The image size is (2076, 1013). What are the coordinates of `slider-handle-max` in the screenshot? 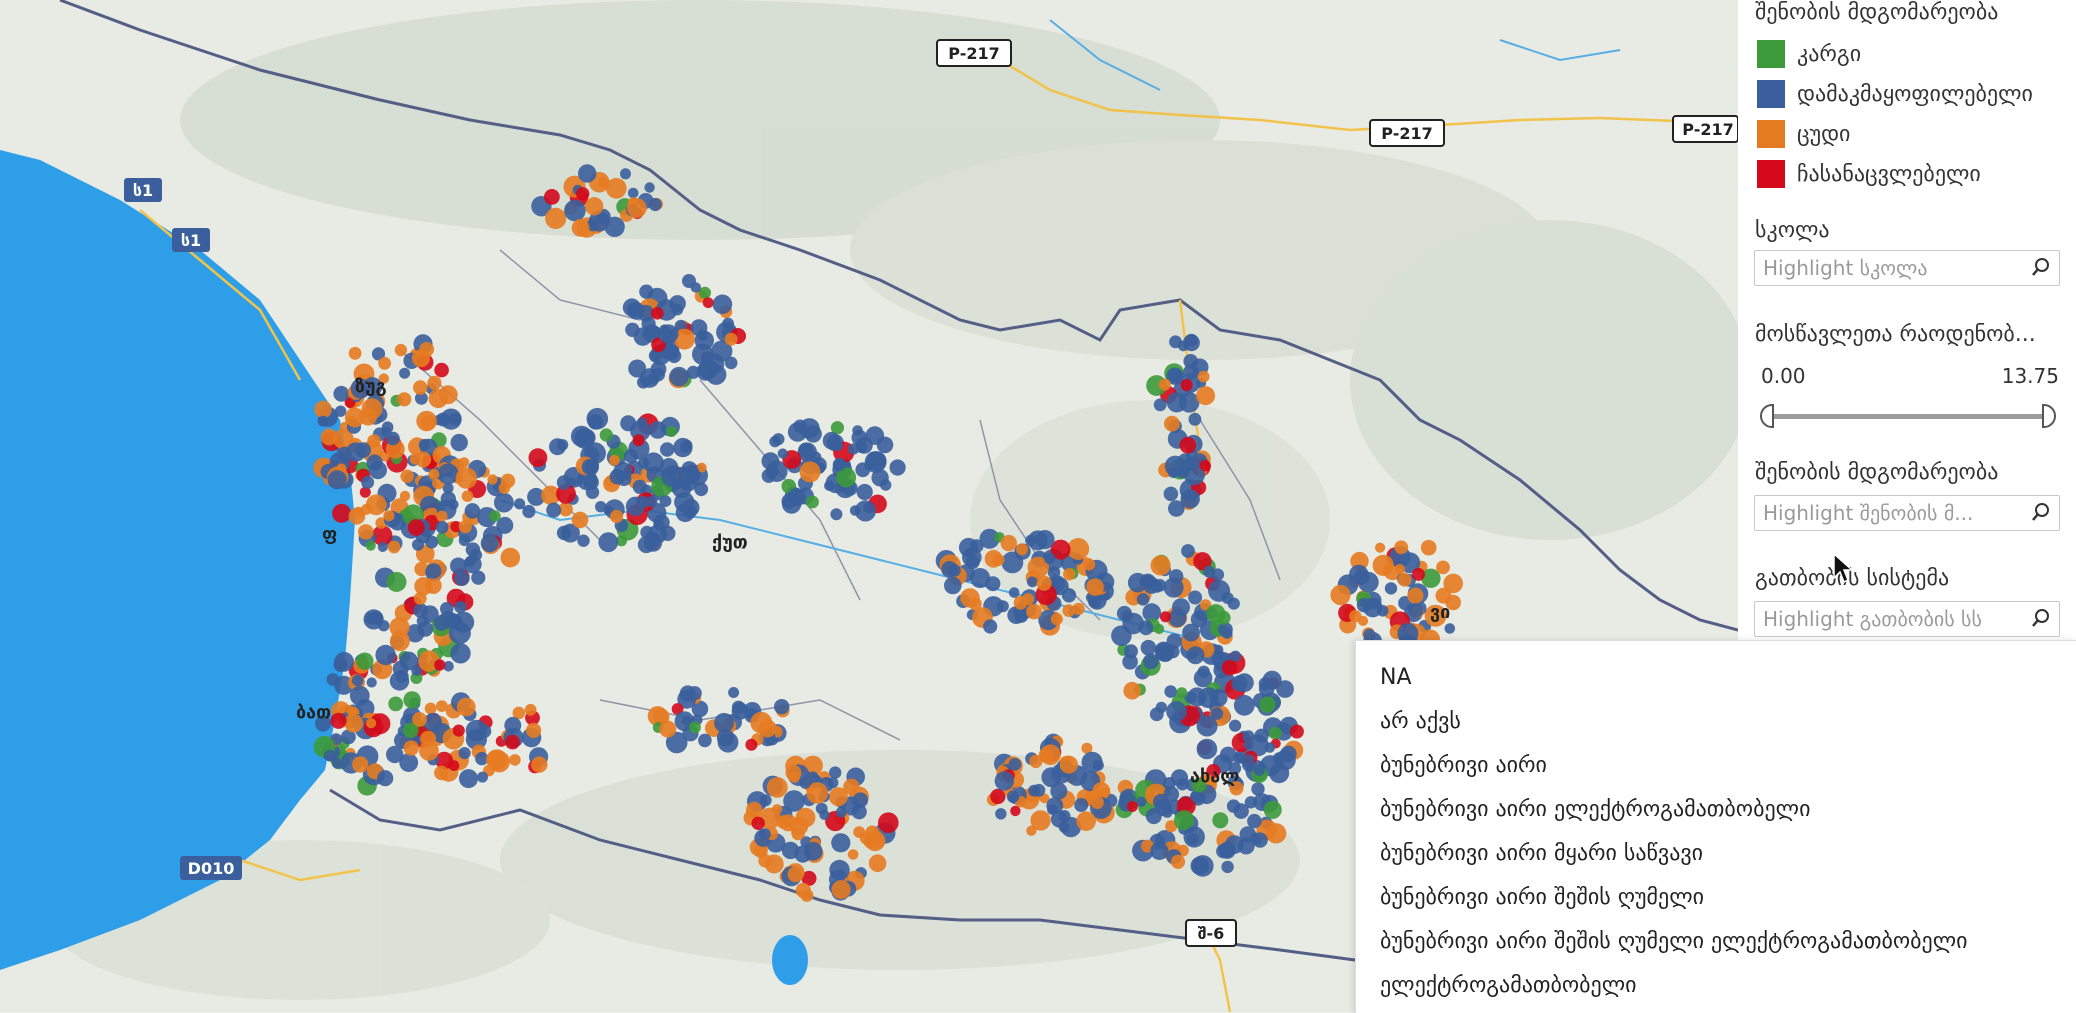 It's located at (2049, 416).